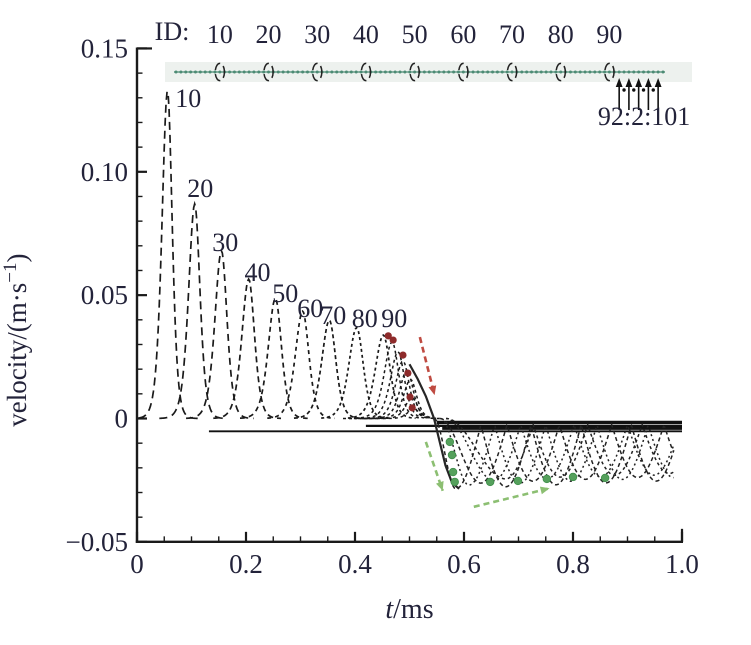 Image resolution: width=751 pixels, height=645 pixels. Describe the element at coordinates (682, 564) in the screenshot. I see `x-tick-label: 1.0` at that location.